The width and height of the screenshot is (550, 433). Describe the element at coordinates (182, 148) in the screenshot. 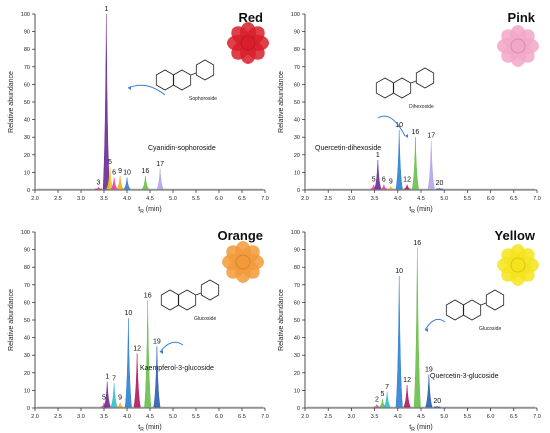

I see `compound-label: Cyanidin-sophoroside` at that location.